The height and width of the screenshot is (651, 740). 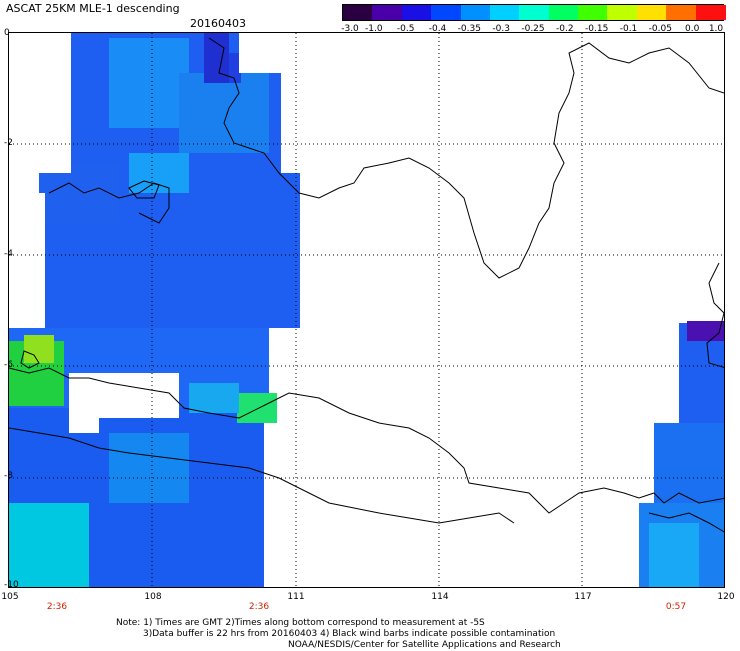 What do you see at coordinates (660, 29) in the screenshot?
I see `colorbar-label: -0.05` at bounding box center [660, 29].